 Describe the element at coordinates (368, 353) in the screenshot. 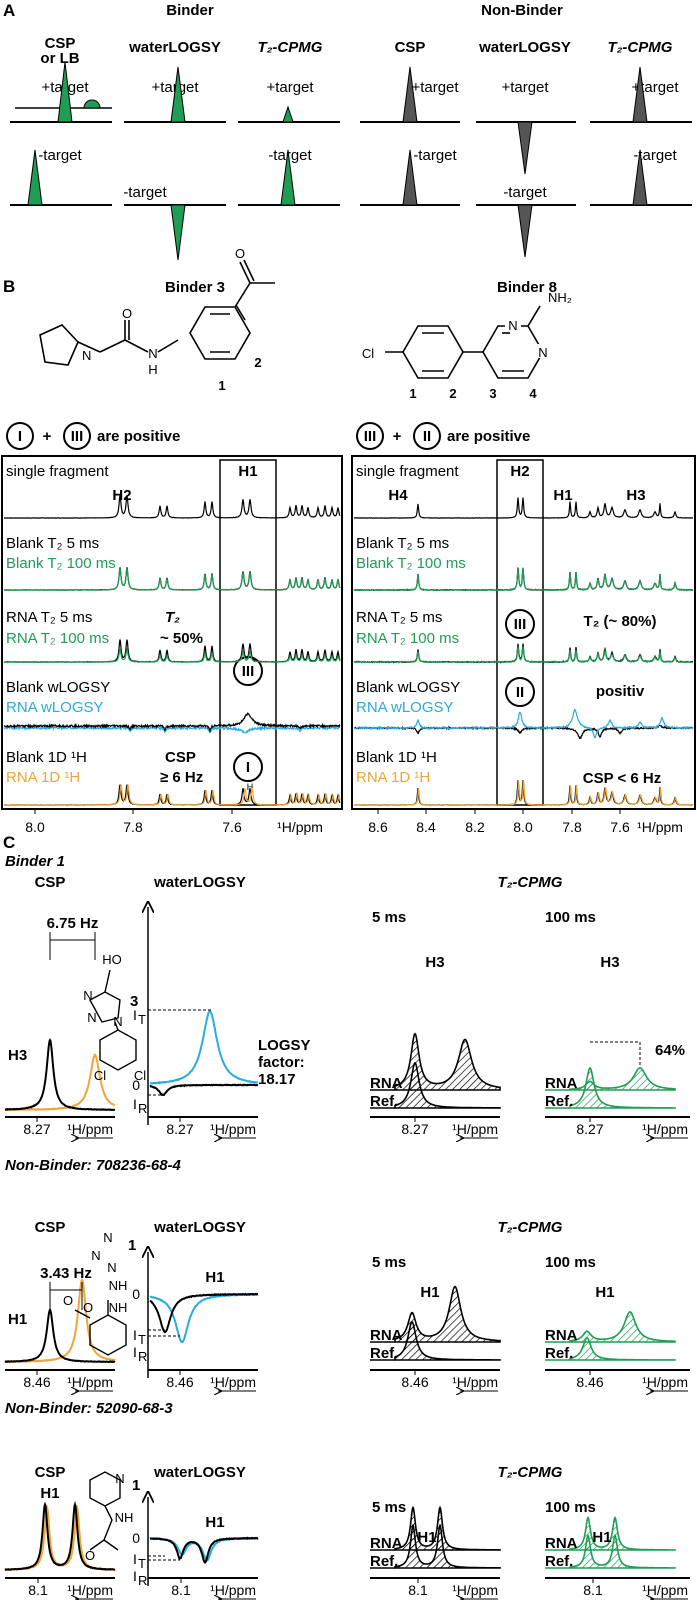

I see `atom: Cl` at that location.